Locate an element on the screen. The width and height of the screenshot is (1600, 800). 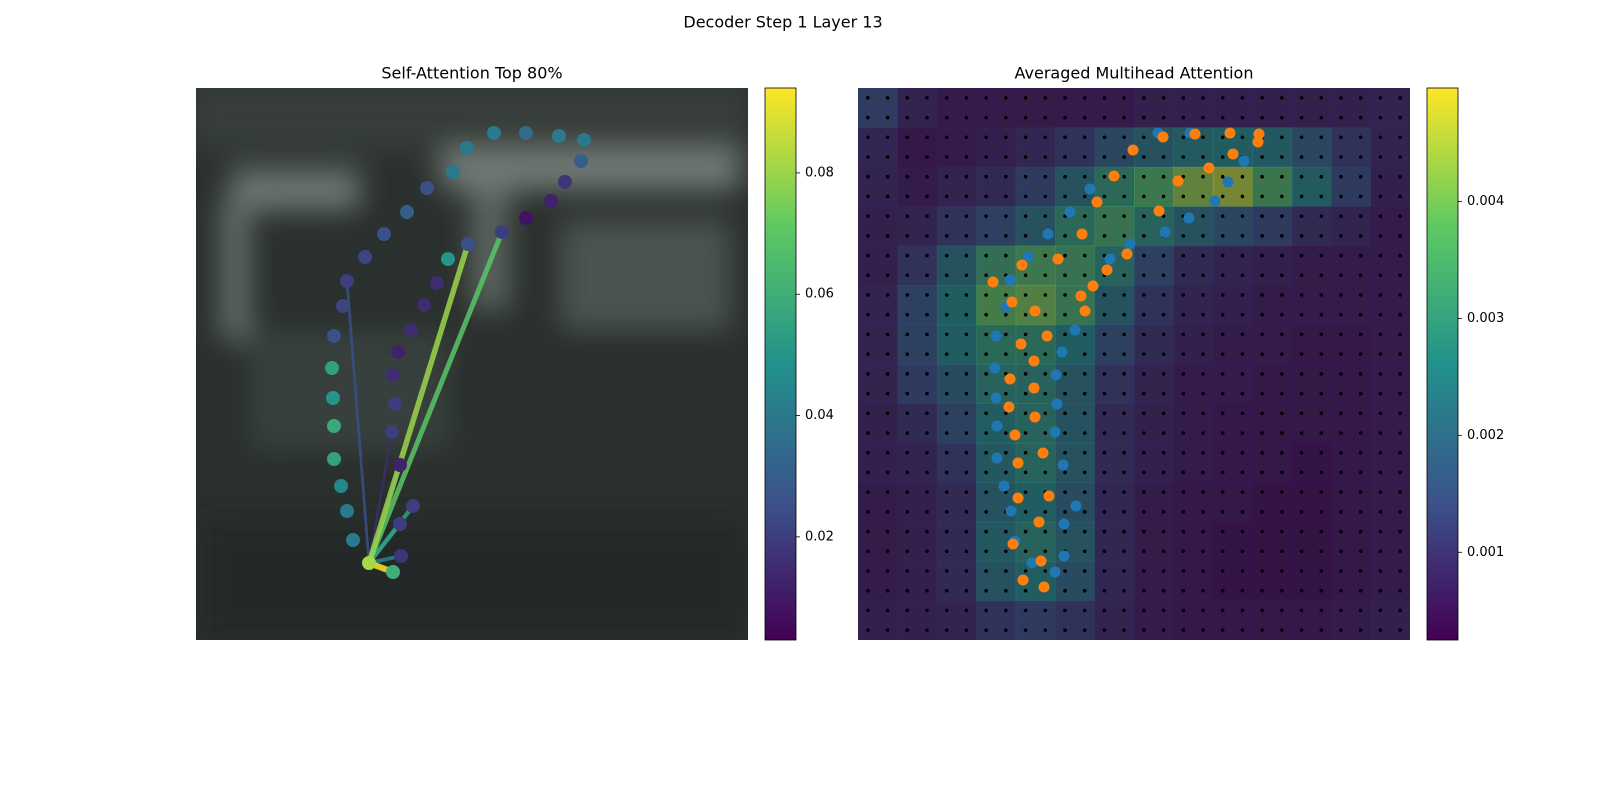
colorbar-tick-label: 0.002 is located at coordinates (1485, 435).